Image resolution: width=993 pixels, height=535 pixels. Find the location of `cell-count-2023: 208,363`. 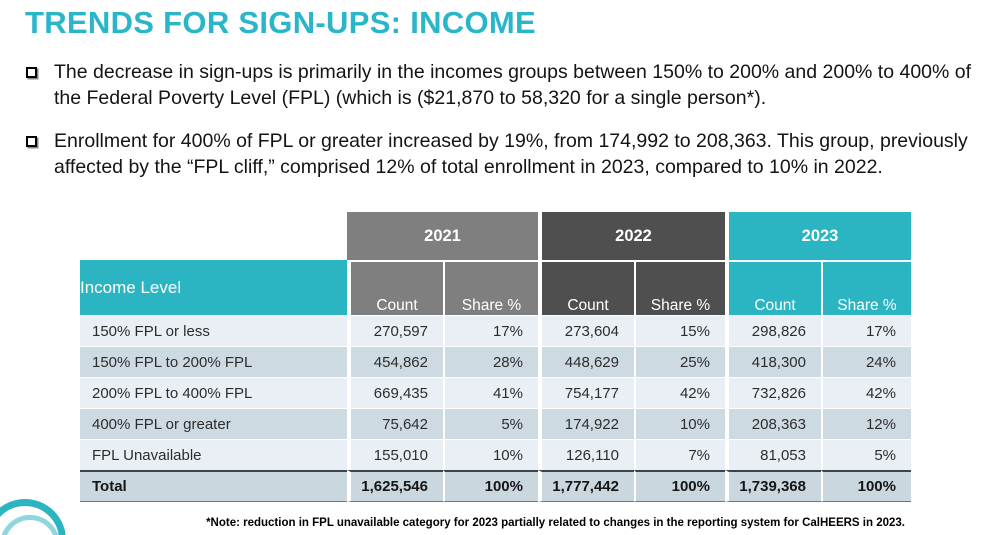

cell-count-2023: 208,363 is located at coordinates (773, 423).